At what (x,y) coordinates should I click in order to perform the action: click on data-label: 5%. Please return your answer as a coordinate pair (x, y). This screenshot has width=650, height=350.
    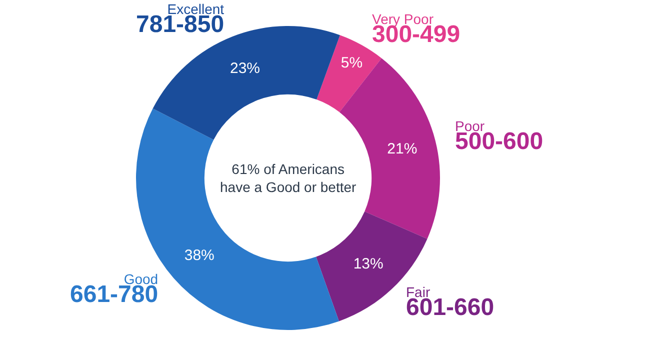
    Looking at the image, I should click on (351, 63).